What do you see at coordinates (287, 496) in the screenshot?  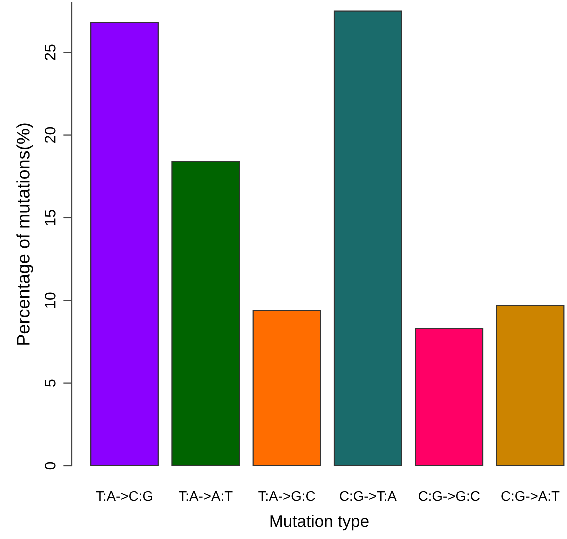 I see `x-tick-label: T:A->G:C` at bounding box center [287, 496].